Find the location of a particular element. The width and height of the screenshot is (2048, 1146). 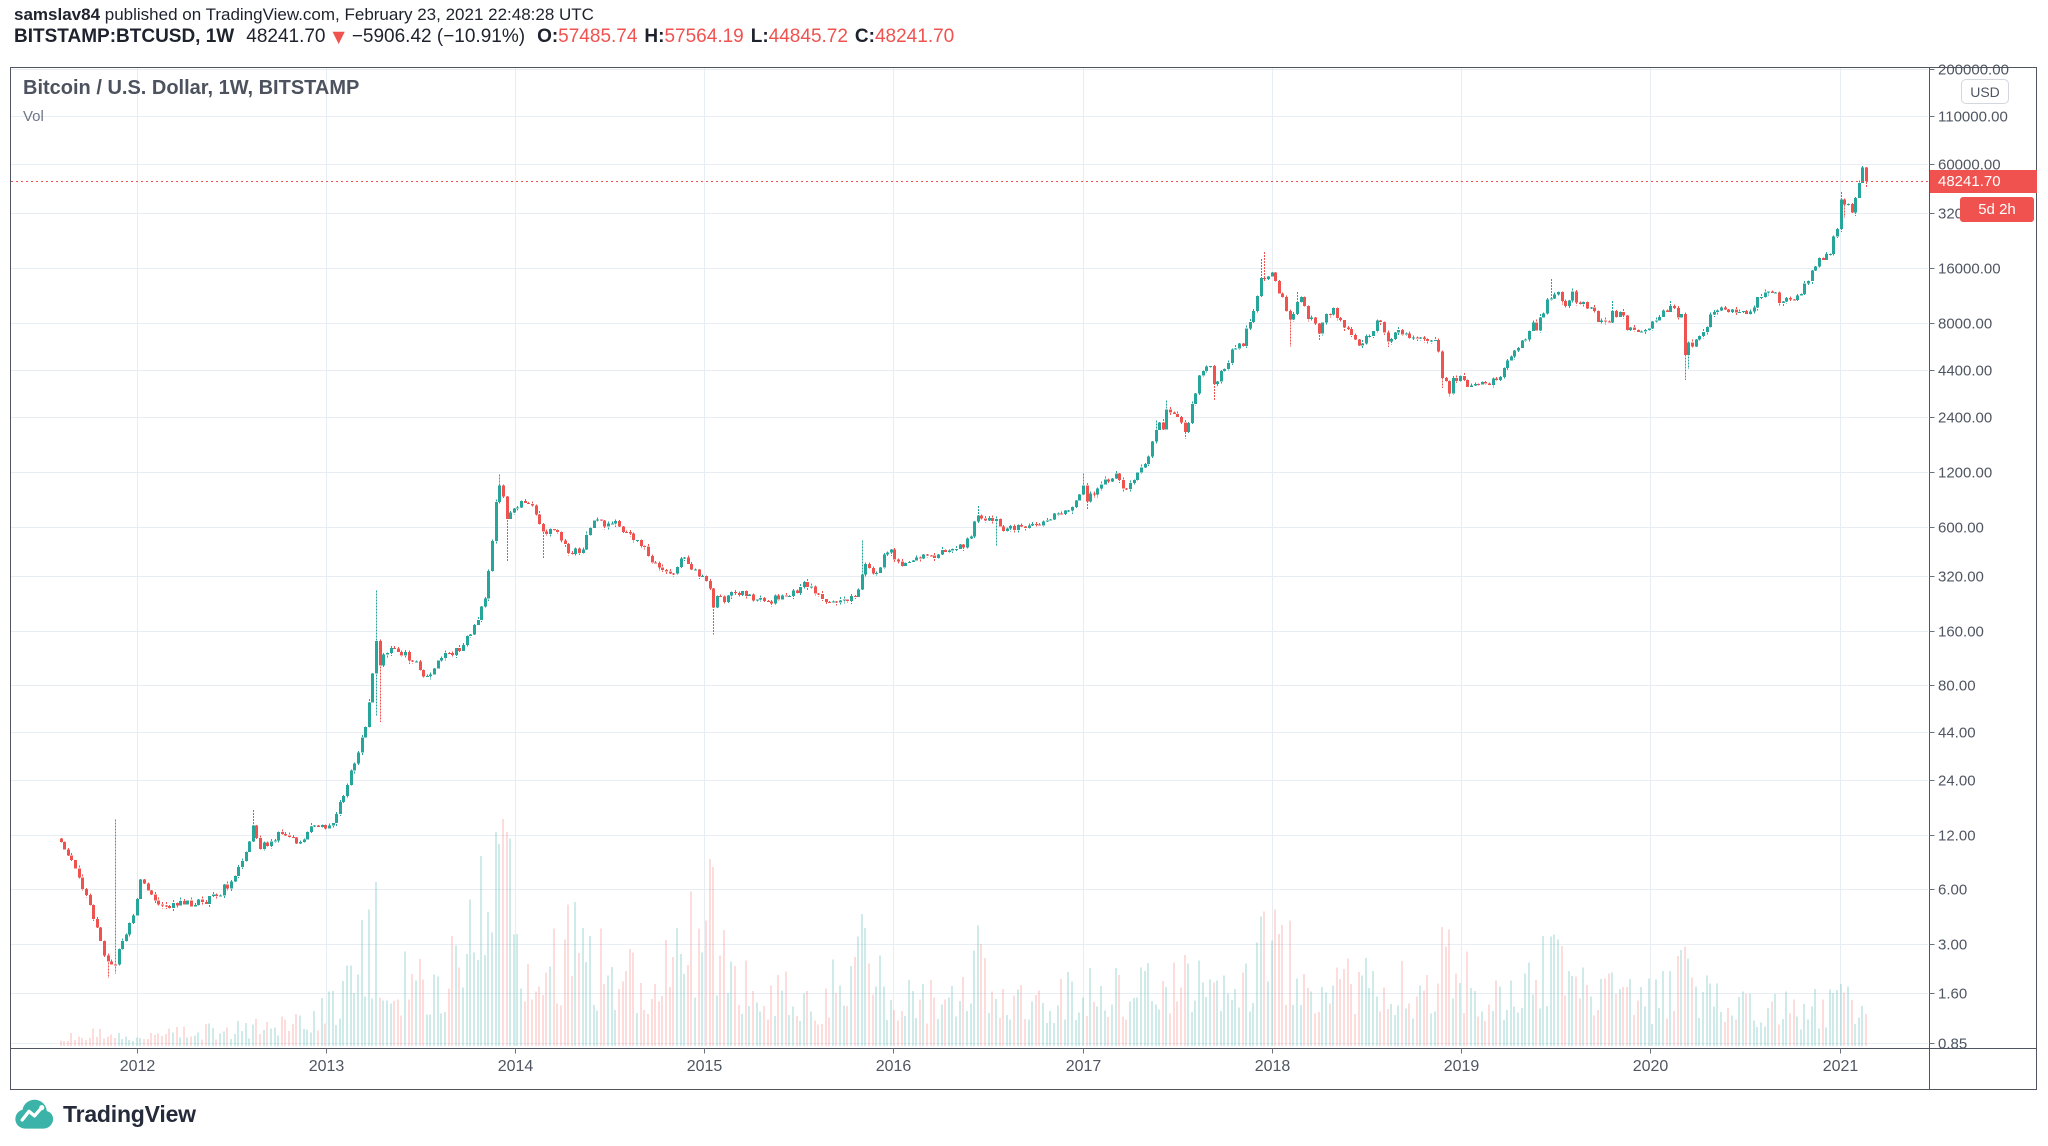

chart-title: Bitcoin / U.S. Dollar, 1W, BITSTAMP is located at coordinates (191, 88).